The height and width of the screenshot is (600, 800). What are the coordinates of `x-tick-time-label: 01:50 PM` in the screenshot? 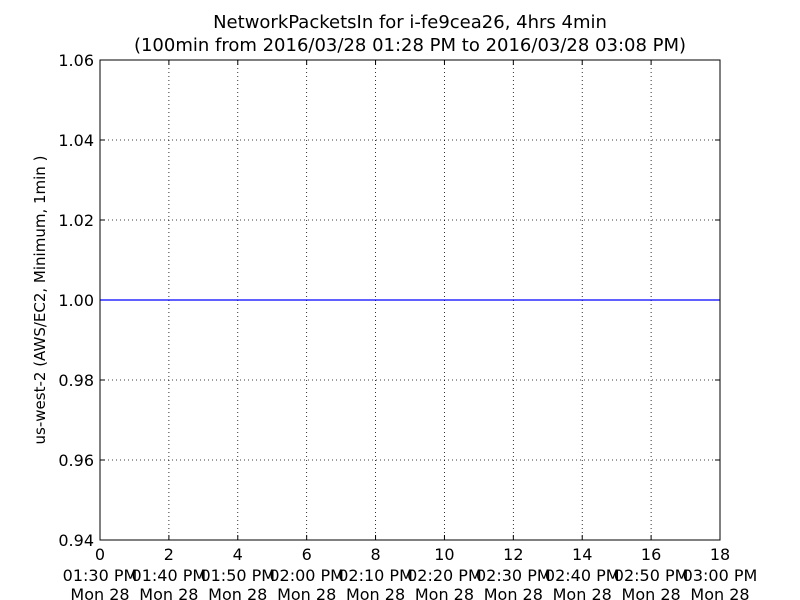 It's located at (237, 575).